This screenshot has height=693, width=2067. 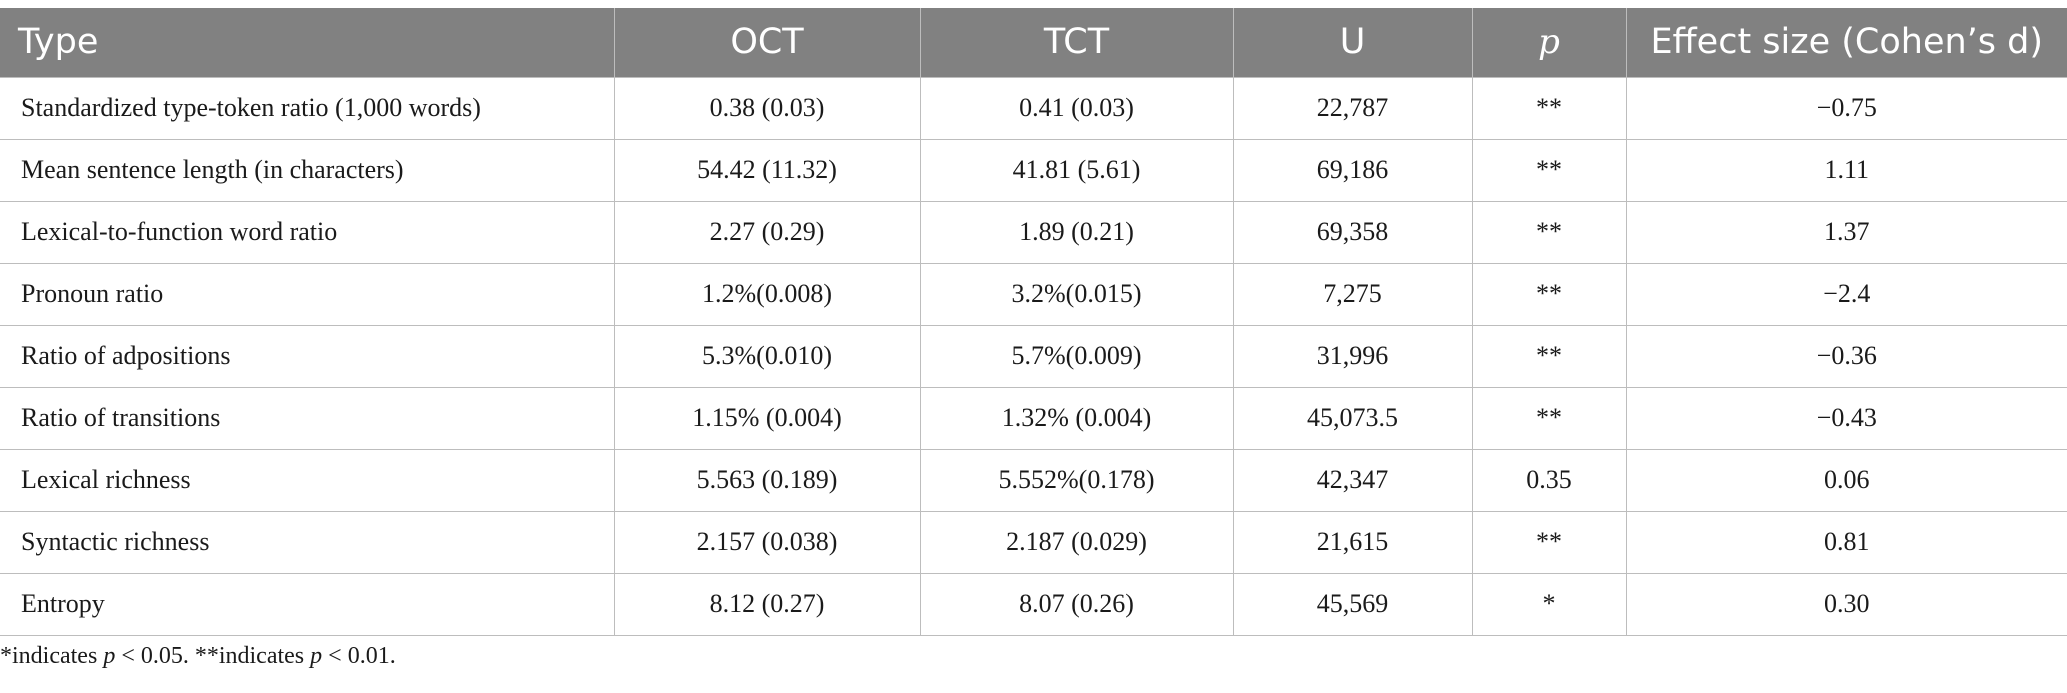 I want to click on cell-tct: 8.07 (0.26), so click(x=1076, y=604).